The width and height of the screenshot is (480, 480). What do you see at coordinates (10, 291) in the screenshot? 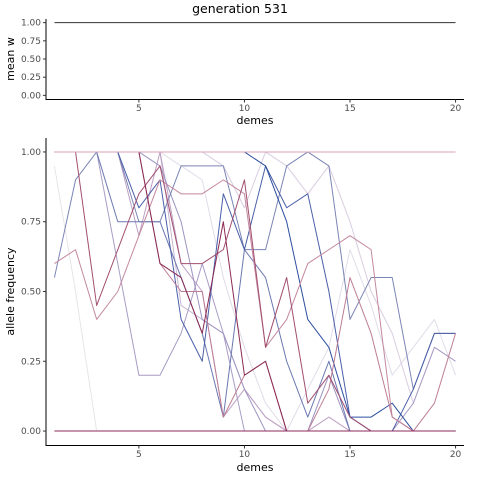
I see `y-axis-title: allele frequency` at bounding box center [10, 291].